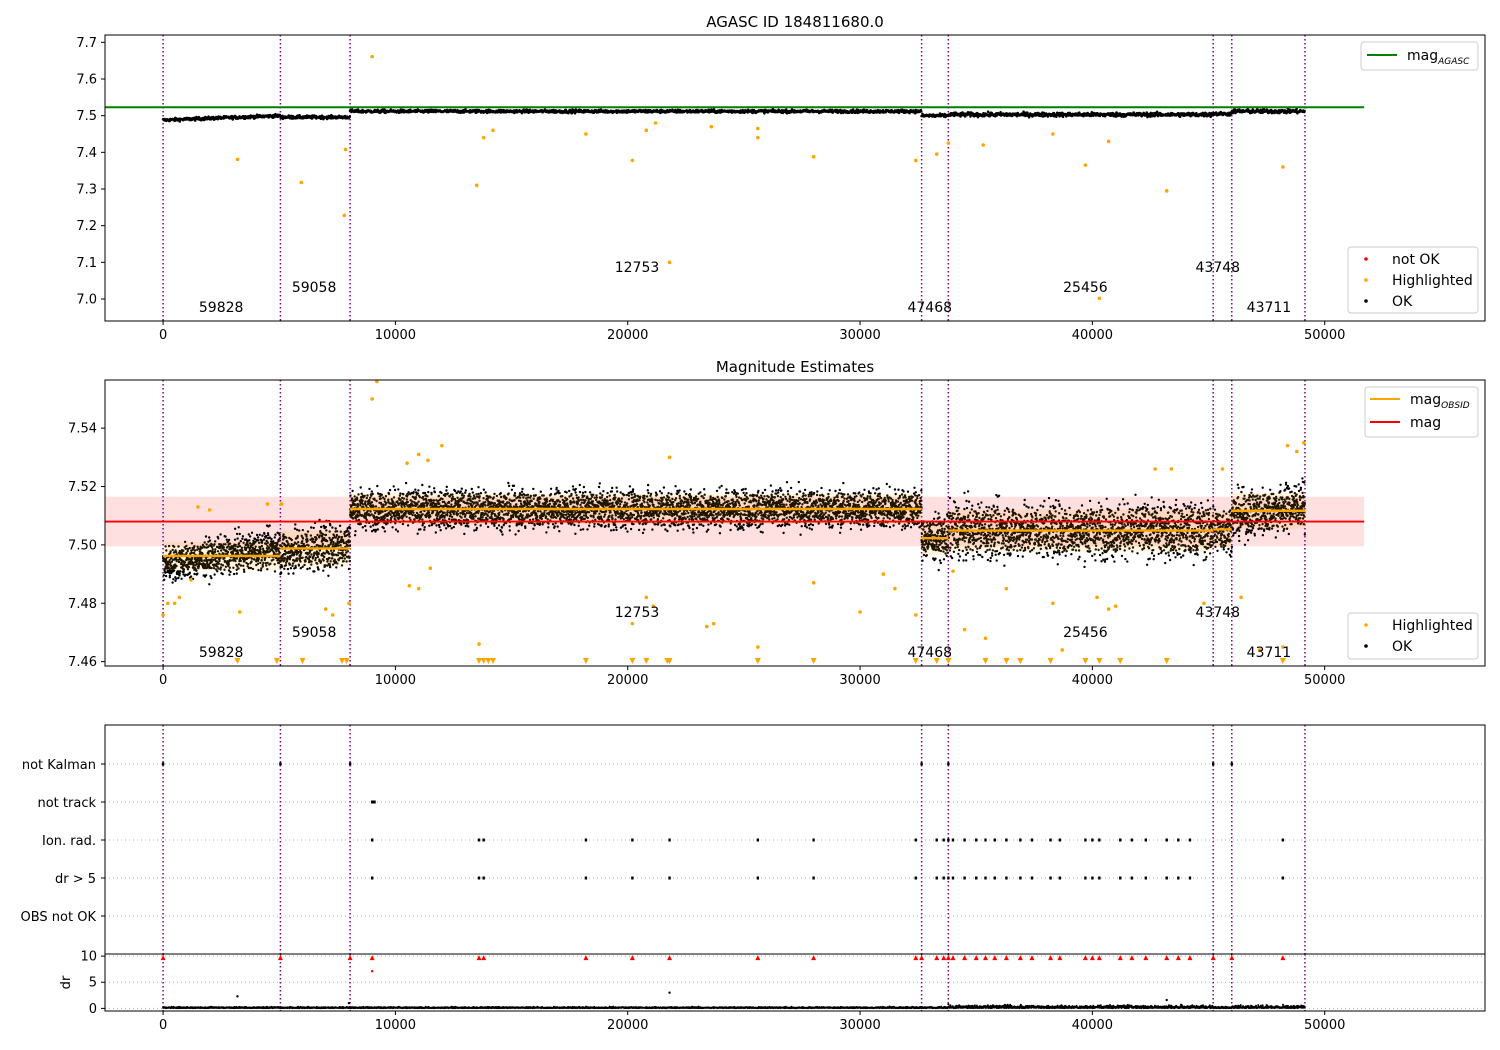 The image size is (1500, 1050). Describe the element at coordinates (349, 1003) in the screenshot. I see `dr-outlier-point` at that location.